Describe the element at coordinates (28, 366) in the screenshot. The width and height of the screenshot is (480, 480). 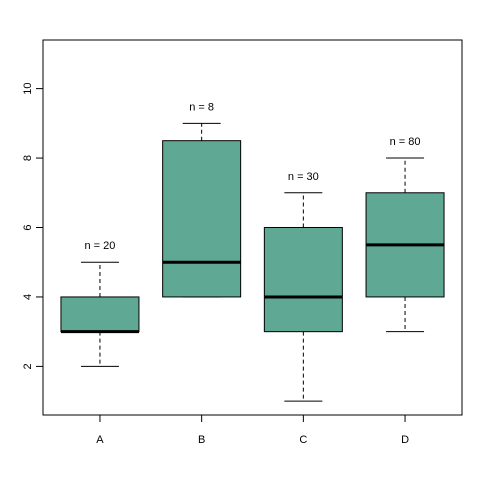
I see `y-tick-label: 2` at that location.